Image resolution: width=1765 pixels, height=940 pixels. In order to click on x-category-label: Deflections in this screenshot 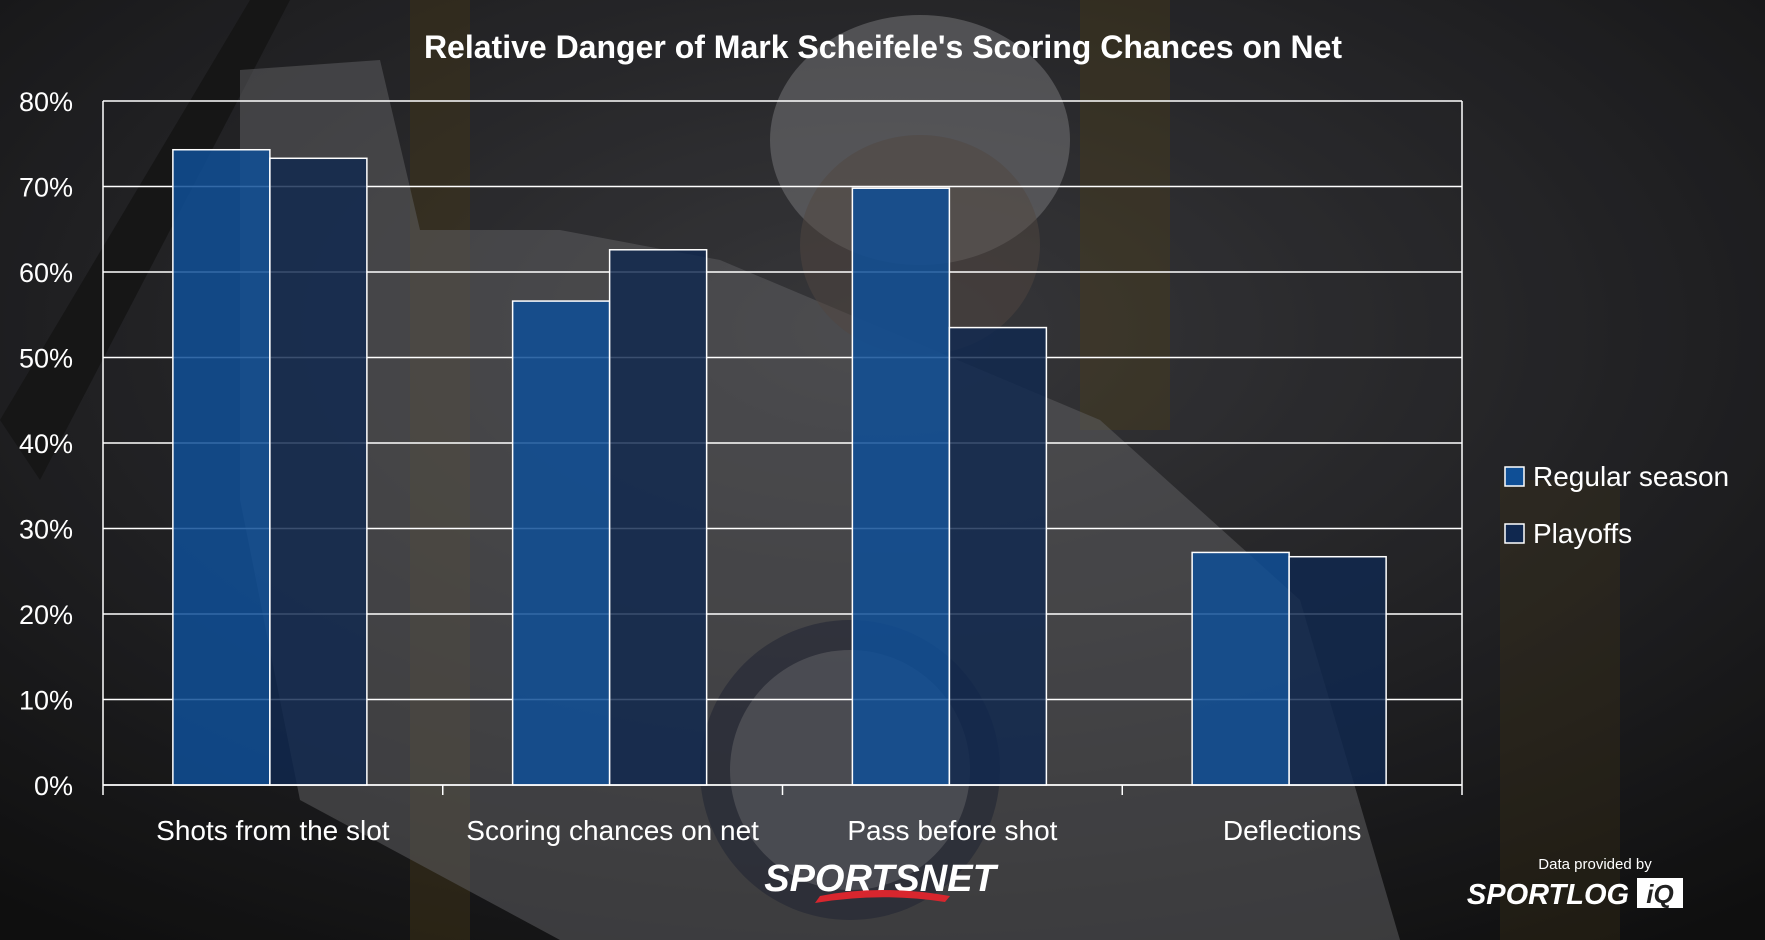, I will do `click(1292, 830)`.